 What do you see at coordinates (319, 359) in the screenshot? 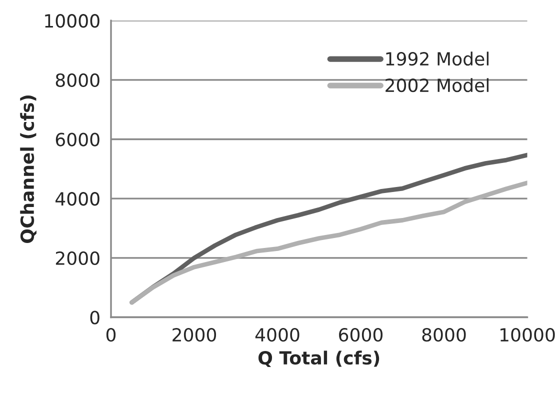
I see `x-axis-title: Q Total (cfs)` at bounding box center [319, 359].